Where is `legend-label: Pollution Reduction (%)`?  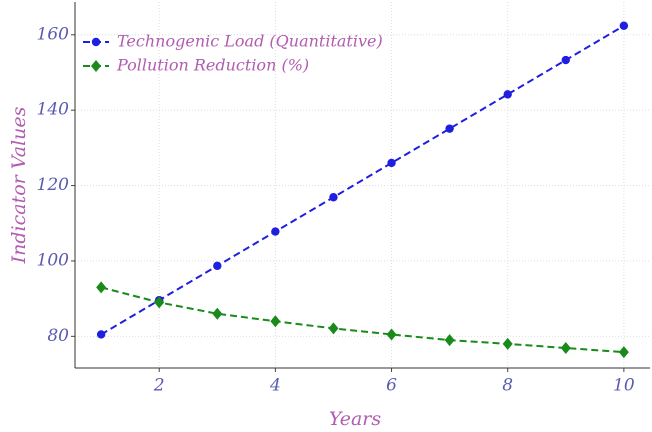 legend-label: Pollution Reduction (%) is located at coordinates (212, 65).